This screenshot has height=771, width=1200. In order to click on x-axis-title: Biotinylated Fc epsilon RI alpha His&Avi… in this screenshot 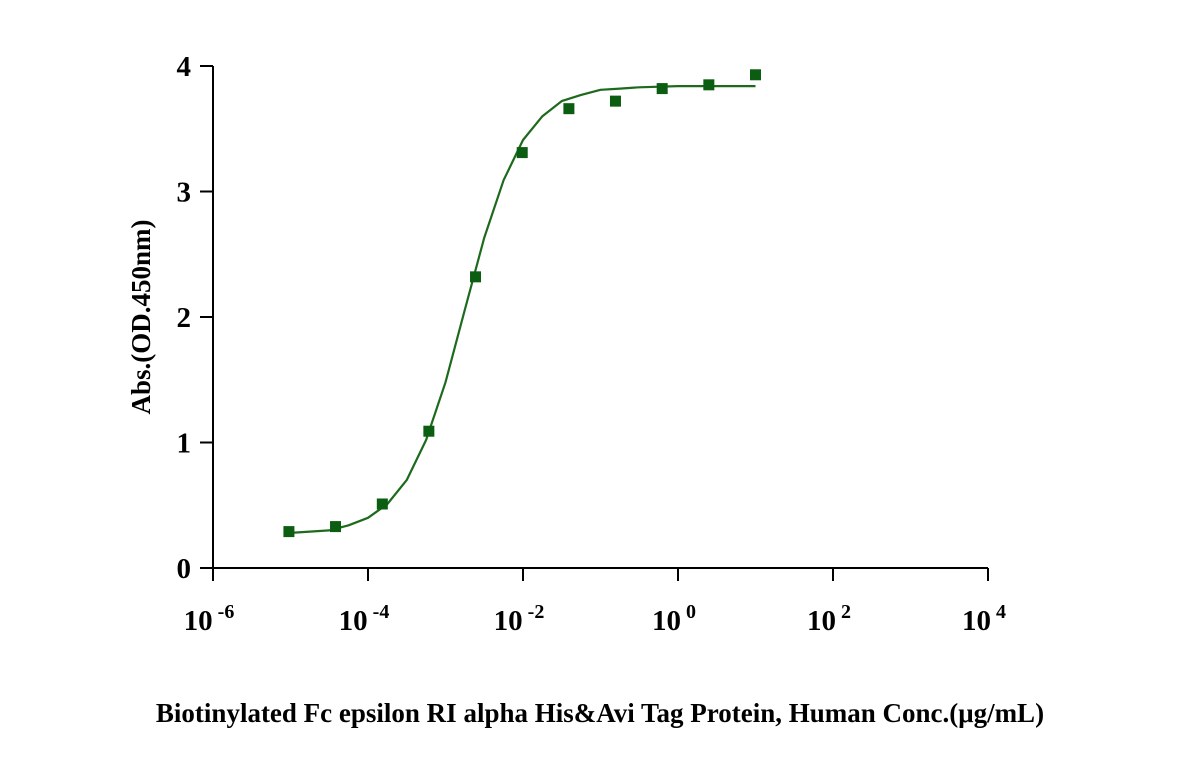, I will do `click(600, 713)`.